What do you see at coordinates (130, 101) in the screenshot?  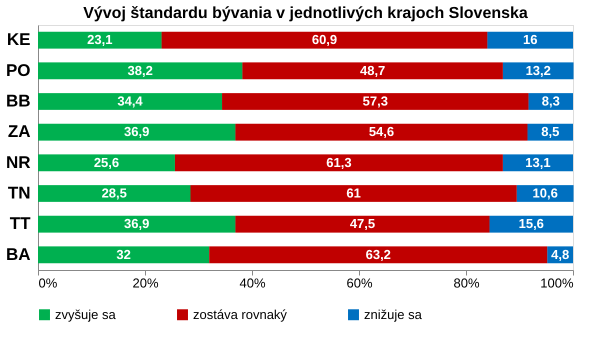 I see `data-label: 34,4` at bounding box center [130, 101].